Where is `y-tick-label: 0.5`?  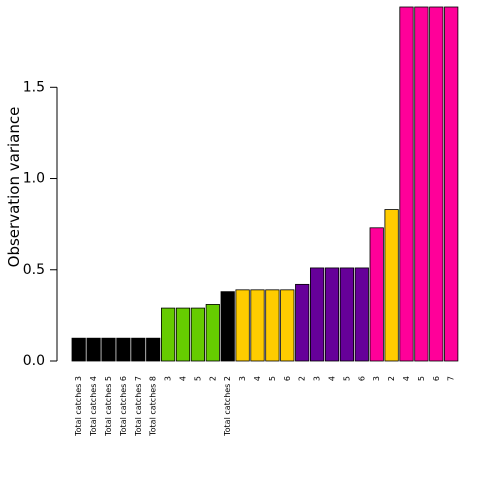 y-tick-label: 0.5 is located at coordinates (34, 270).